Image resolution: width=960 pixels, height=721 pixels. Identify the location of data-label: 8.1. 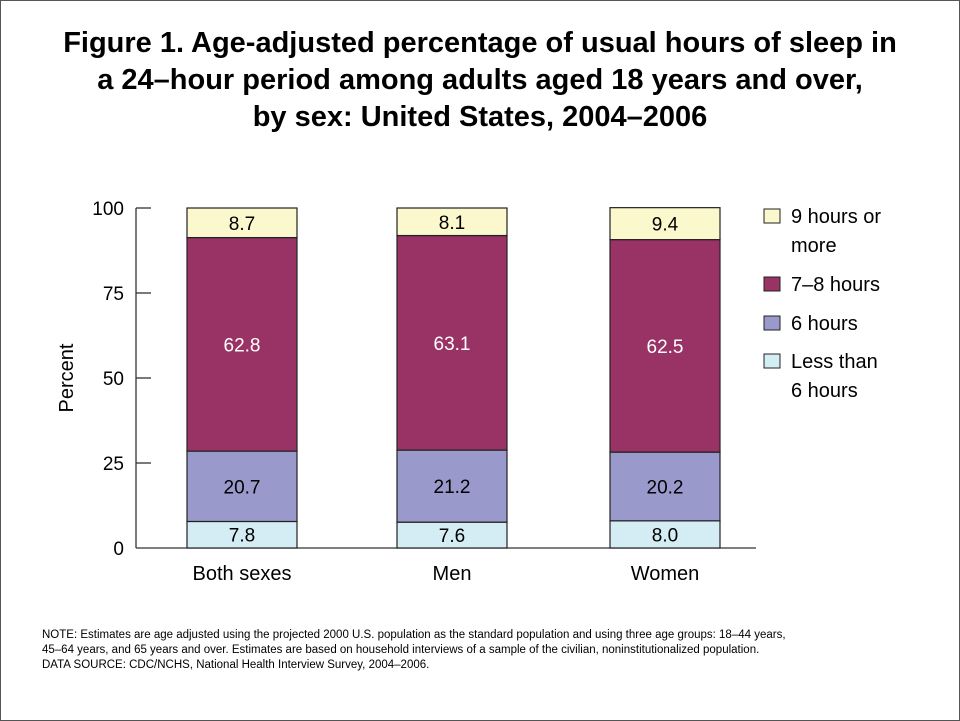
(452, 223).